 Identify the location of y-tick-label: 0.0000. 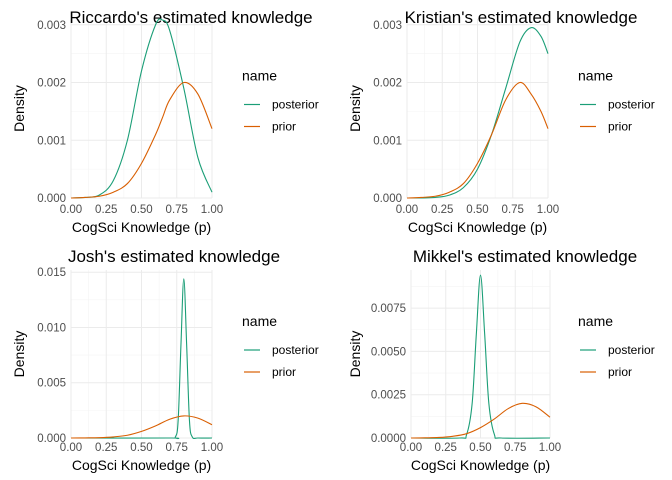
(388, 439).